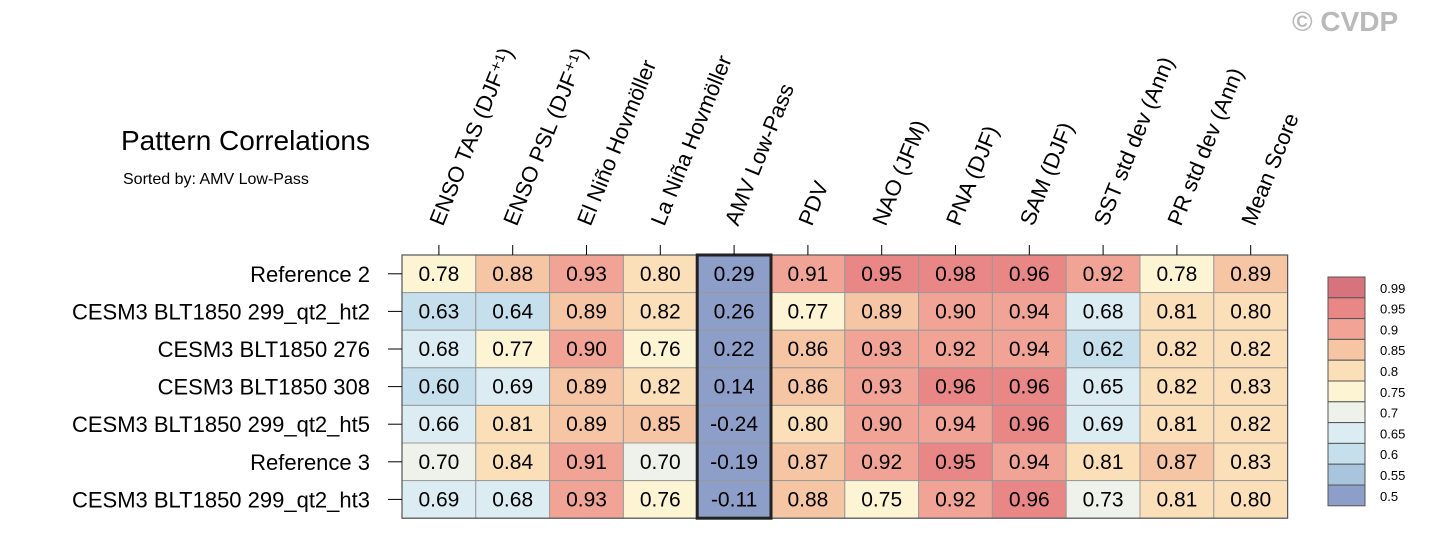 The image size is (1432, 539). What do you see at coordinates (899, 172) in the screenshot?
I see `column-label: NAO (JFM)` at bounding box center [899, 172].